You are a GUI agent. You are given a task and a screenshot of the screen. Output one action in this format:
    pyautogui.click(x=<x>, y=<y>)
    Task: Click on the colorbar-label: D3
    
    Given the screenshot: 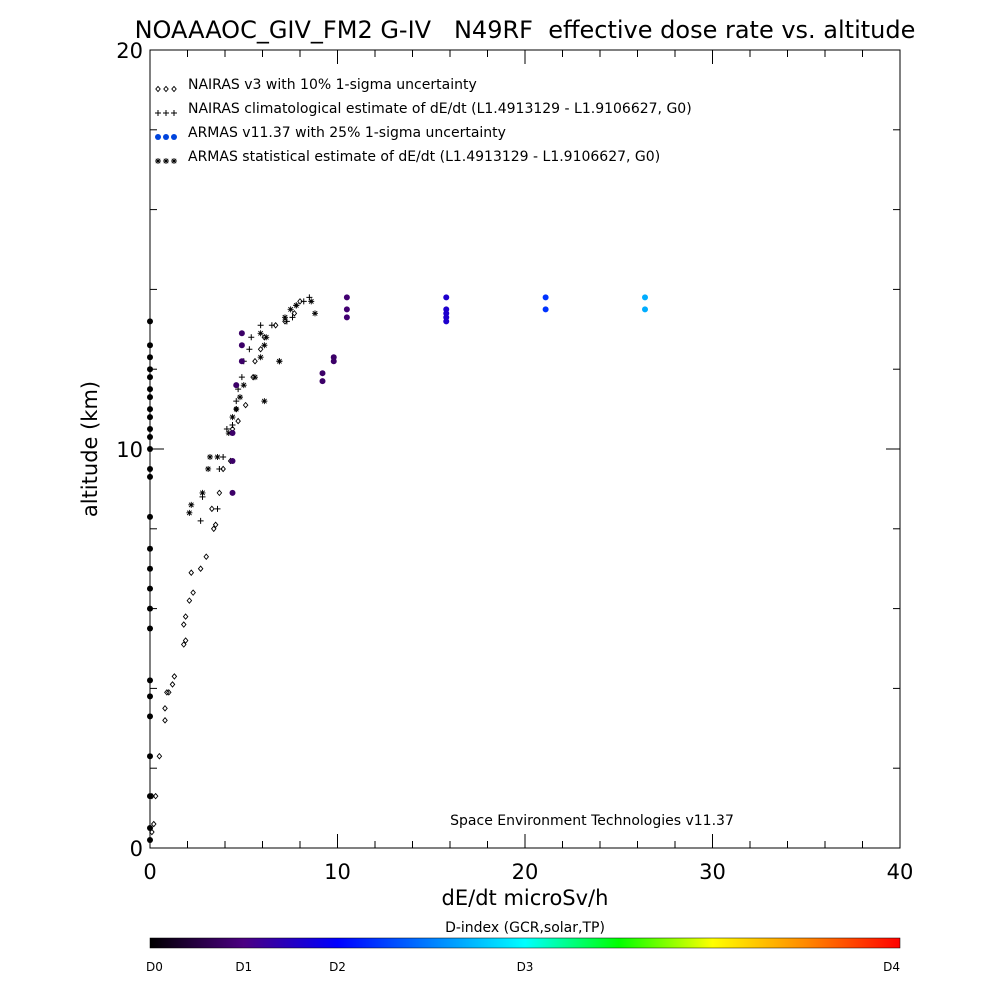 What is the action you would take?
    pyautogui.click(x=525, y=967)
    